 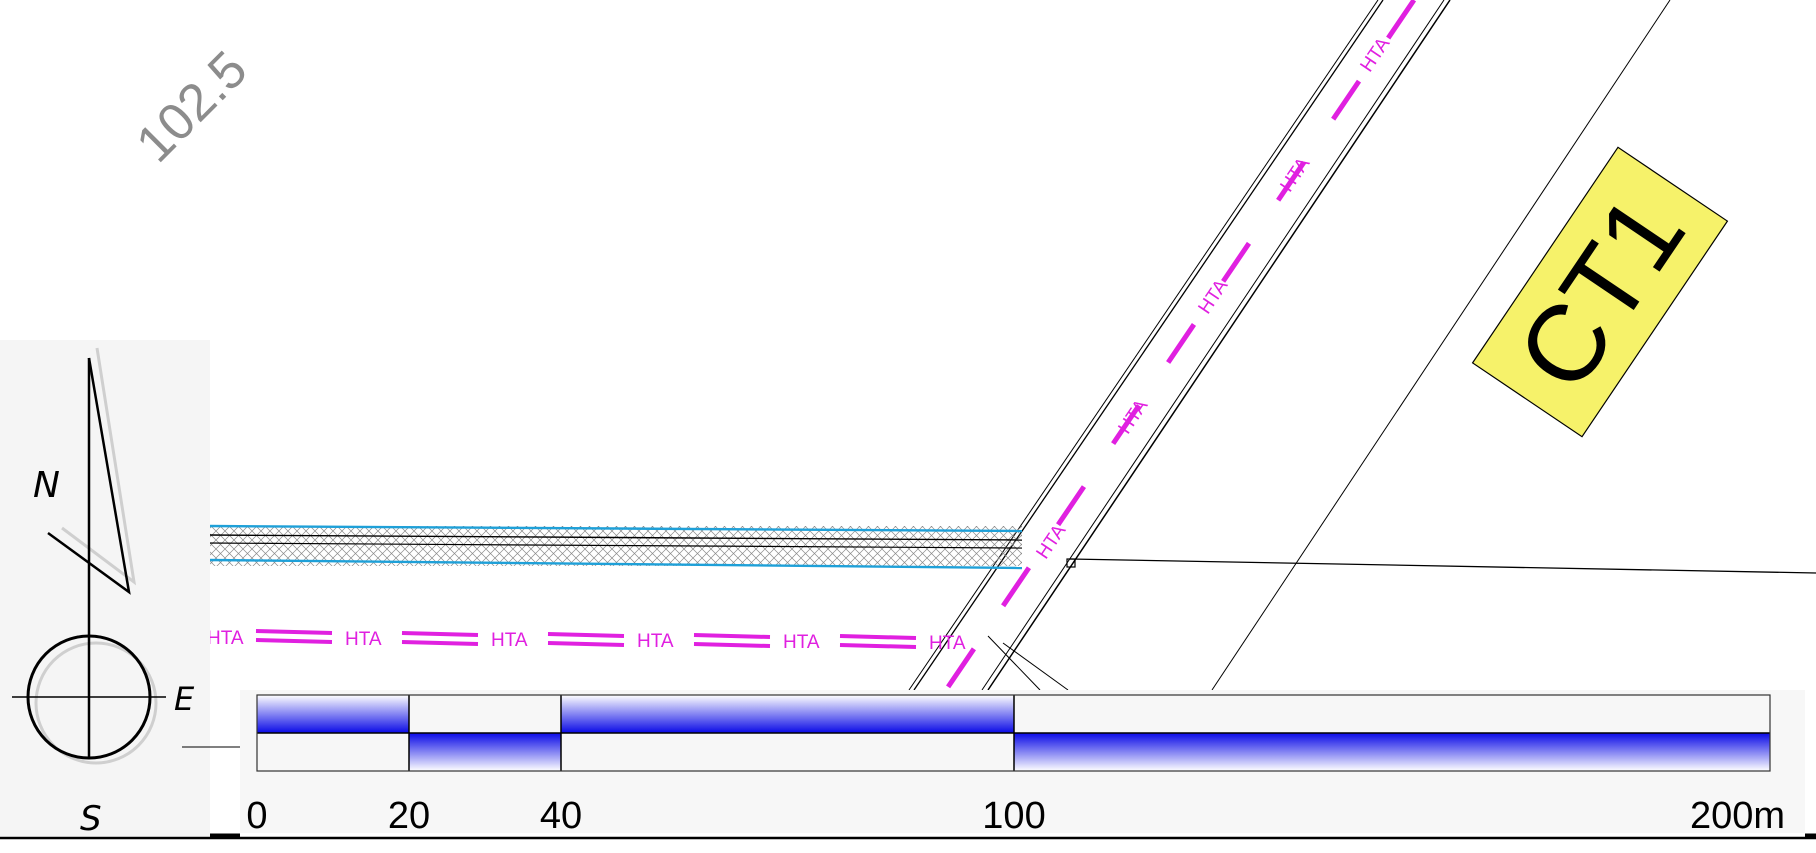 What do you see at coordinates (91, 819) in the screenshot?
I see `compass-south-label: S` at bounding box center [91, 819].